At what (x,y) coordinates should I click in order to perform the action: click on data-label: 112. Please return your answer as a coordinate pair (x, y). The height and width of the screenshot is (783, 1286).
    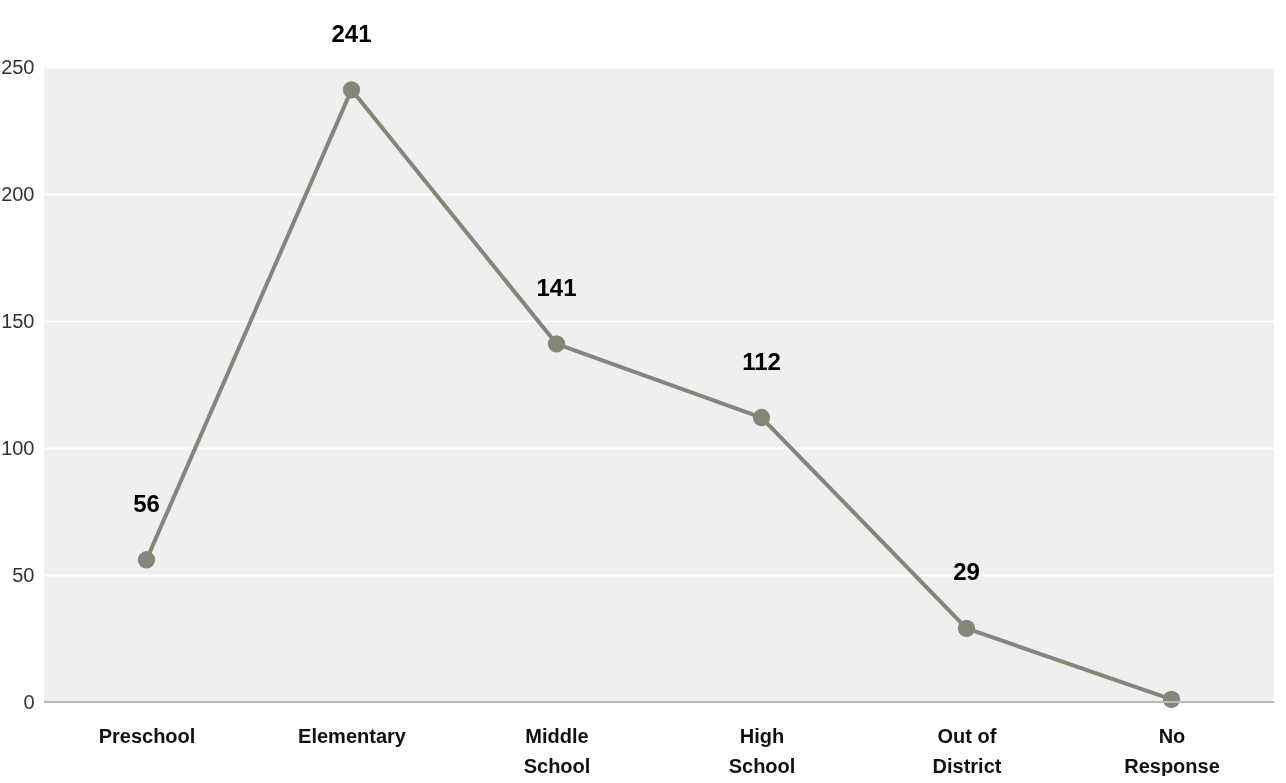
    Looking at the image, I should click on (761, 361).